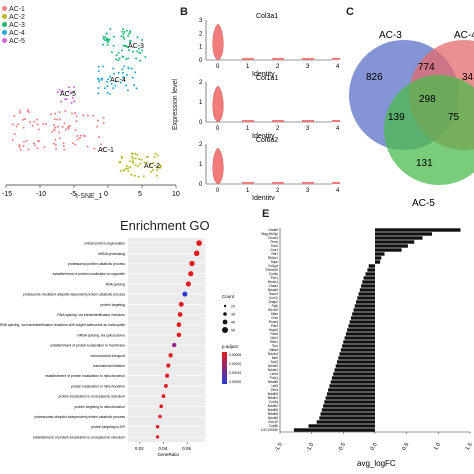 The width and height of the screenshot is (474, 474). I want to click on logfc-gene-label: Ndufs3, so click(273, 366).